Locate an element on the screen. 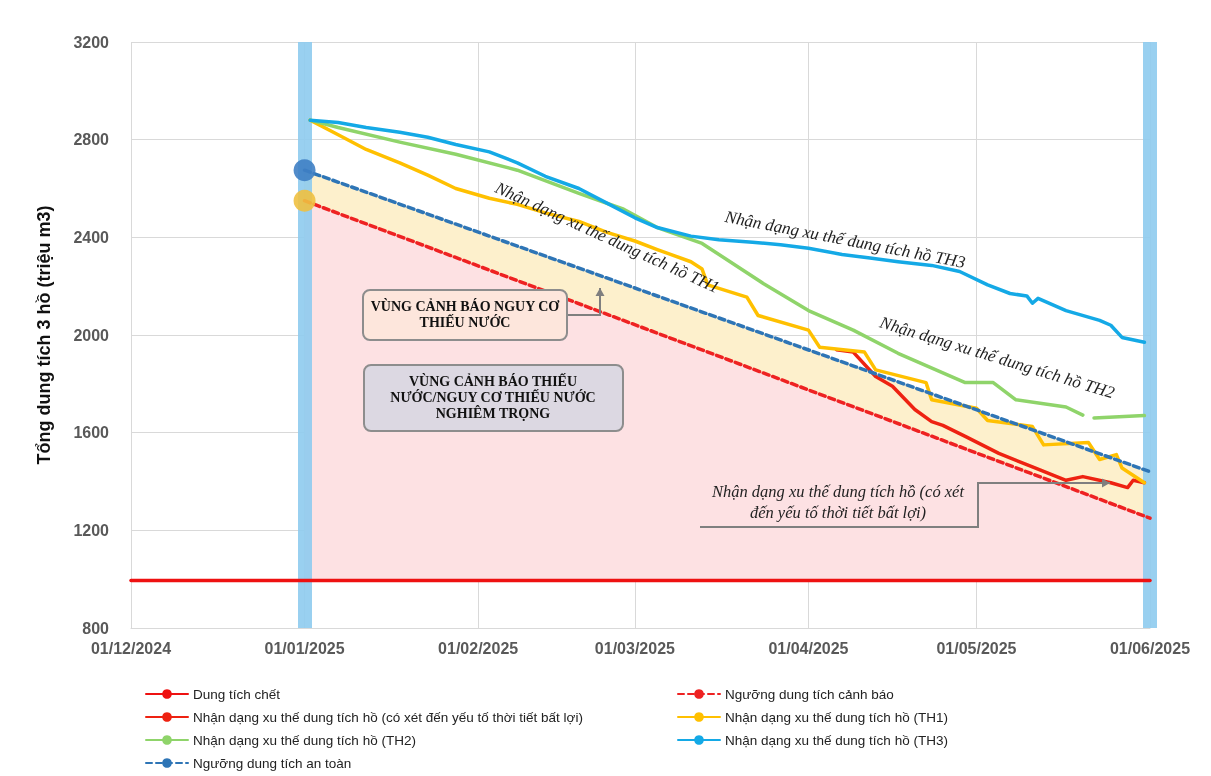  legend-label: Ngưỡng dung tích an toàn is located at coordinates (272, 763).